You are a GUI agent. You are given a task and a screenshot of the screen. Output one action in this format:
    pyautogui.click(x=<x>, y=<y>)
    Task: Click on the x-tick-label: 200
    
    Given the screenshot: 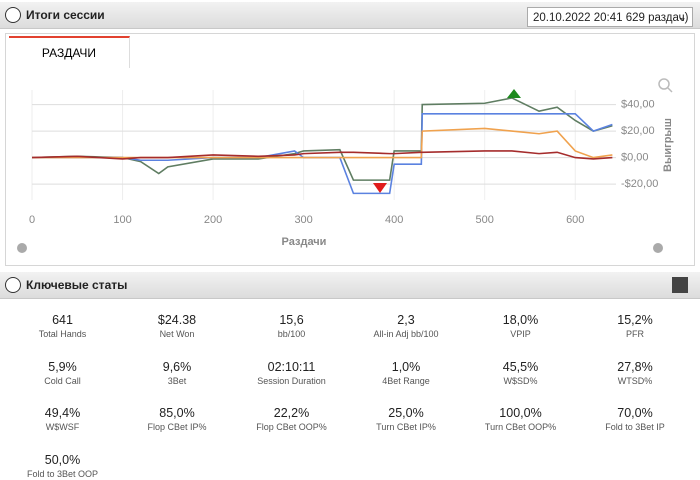 What is the action you would take?
    pyautogui.click(x=213, y=220)
    